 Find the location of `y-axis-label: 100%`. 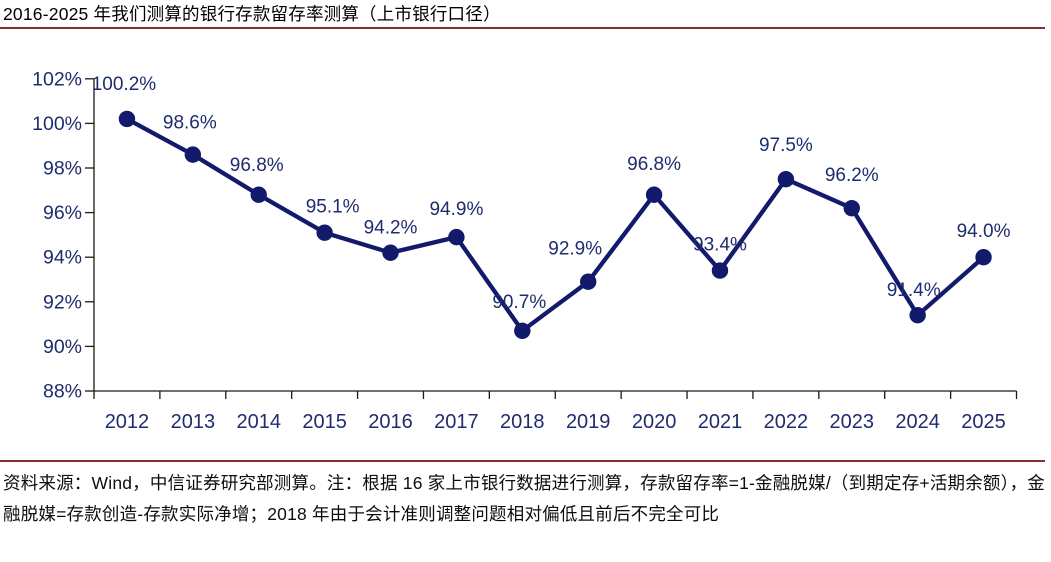

y-axis-label: 100% is located at coordinates (57, 124).